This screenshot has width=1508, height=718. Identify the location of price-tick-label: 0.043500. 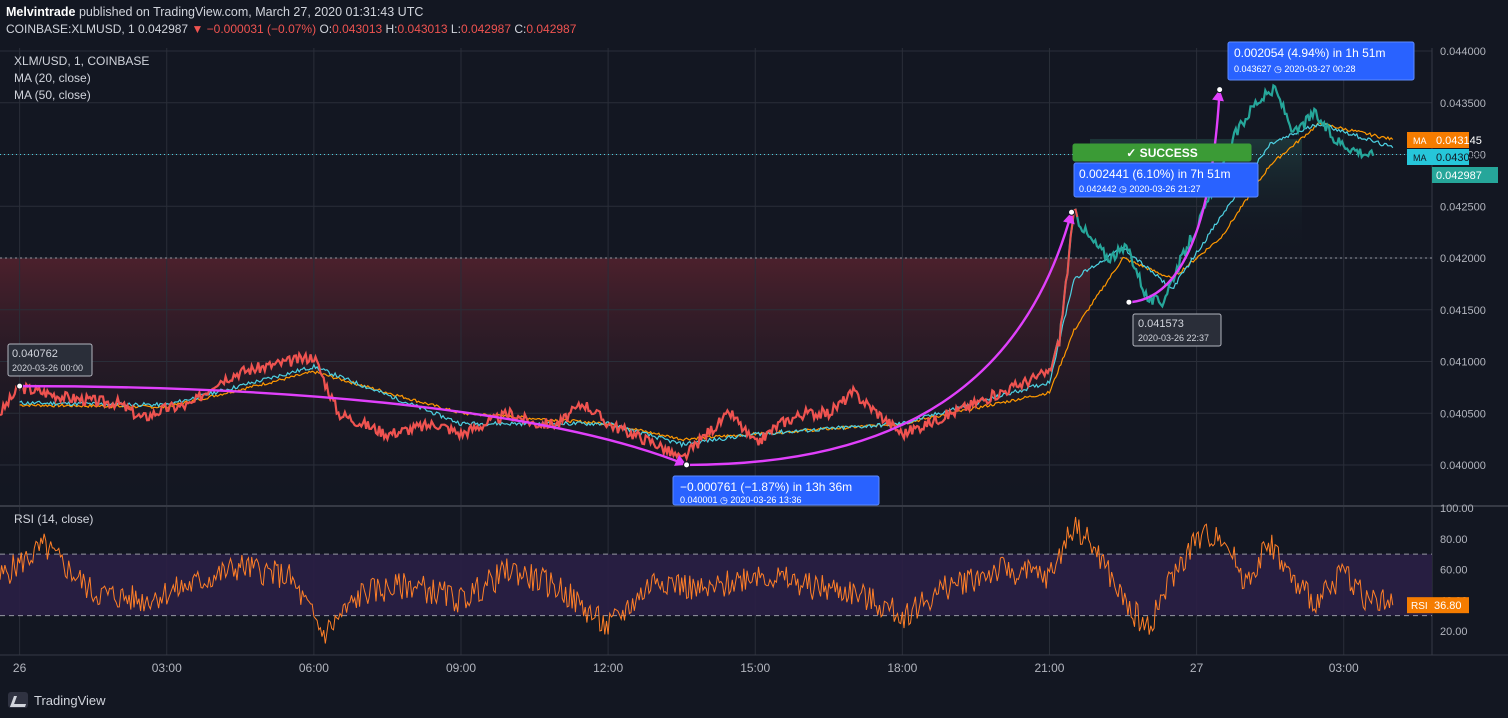
(1463, 104).